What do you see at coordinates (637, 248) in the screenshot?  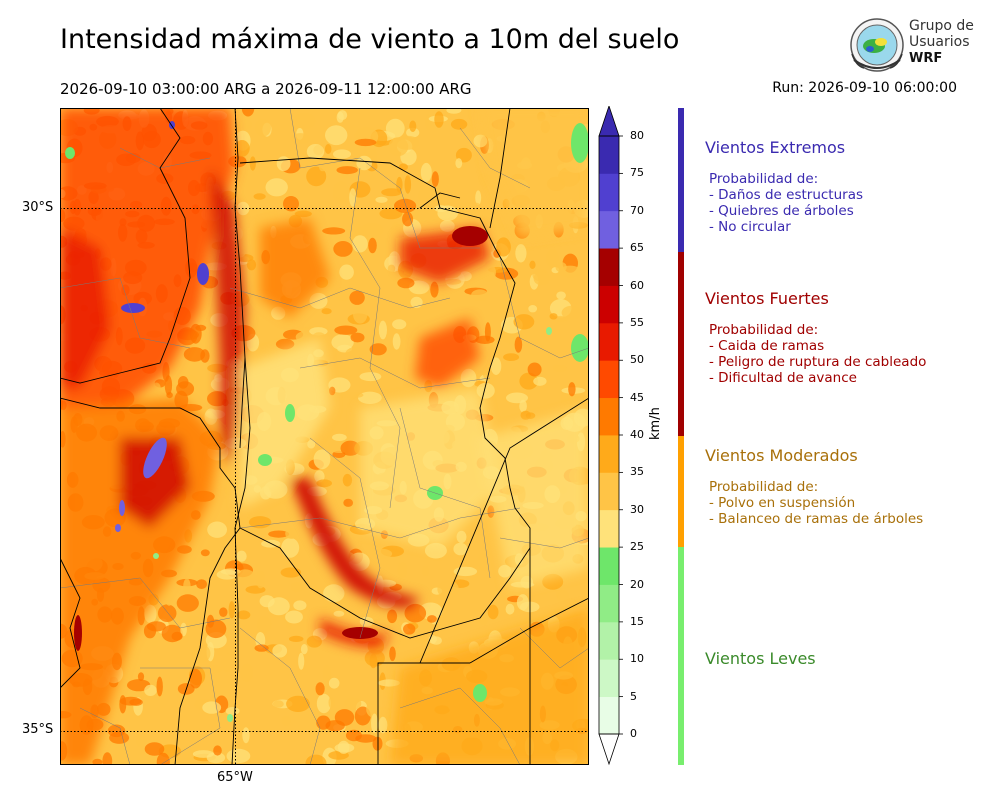 I see `colorbar-tick-label: 65` at bounding box center [637, 248].